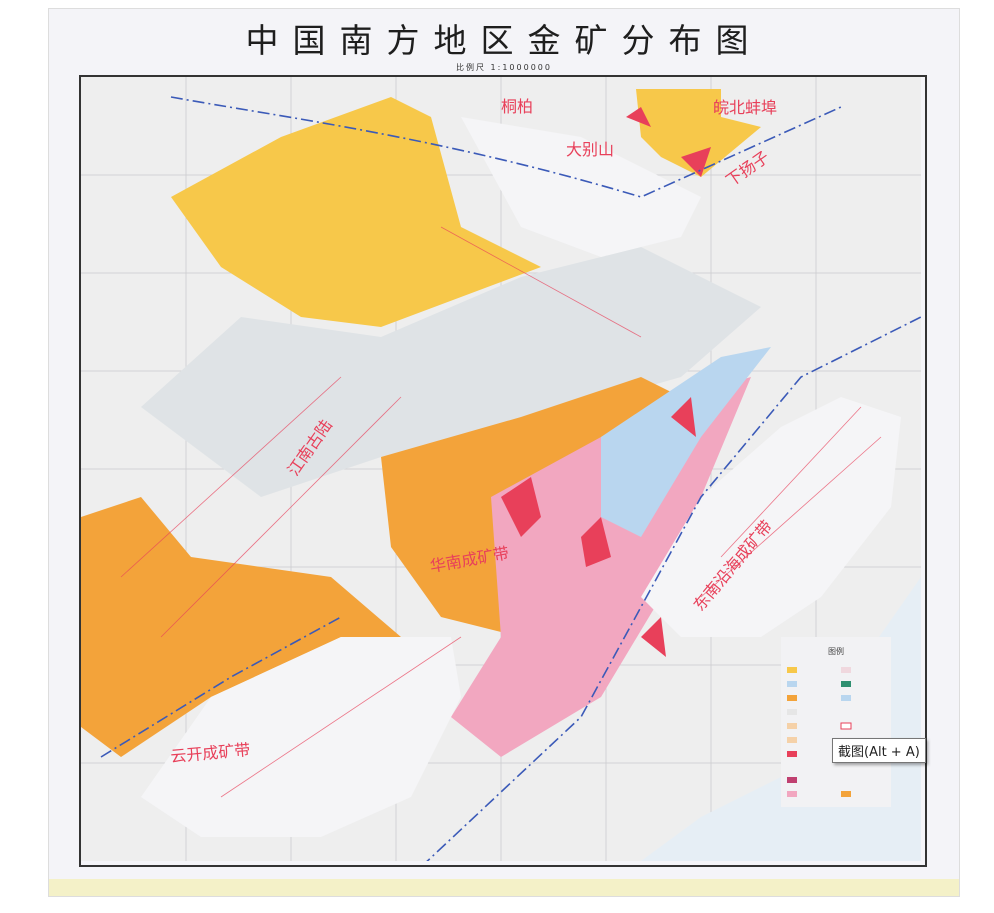  I want to click on label-wanbei-bengbu: 皖北蚌埠, so click(745, 107).